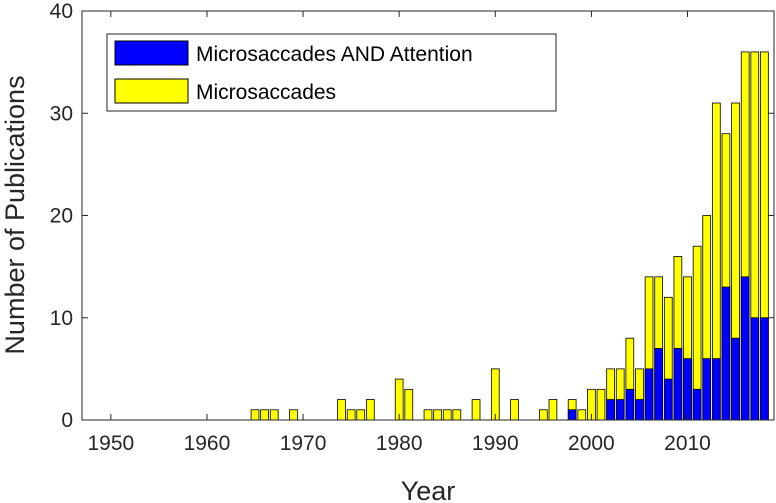 Image resolution: width=776 pixels, height=503 pixels. I want to click on bar-attention-2018, so click(764, 369).